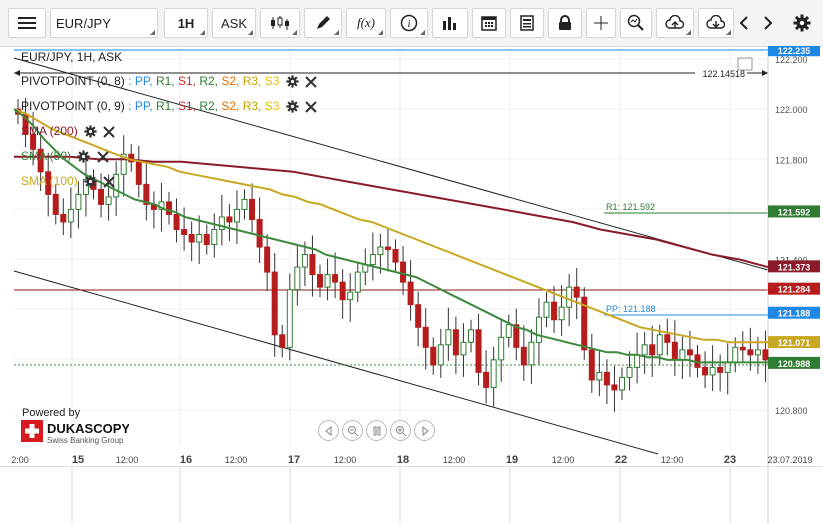 Image resolution: width=823 pixels, height=528 pixels. I want to click on dukascopy-logo: DUKASCOPY Swiss Banking Group, so click(75, 433).